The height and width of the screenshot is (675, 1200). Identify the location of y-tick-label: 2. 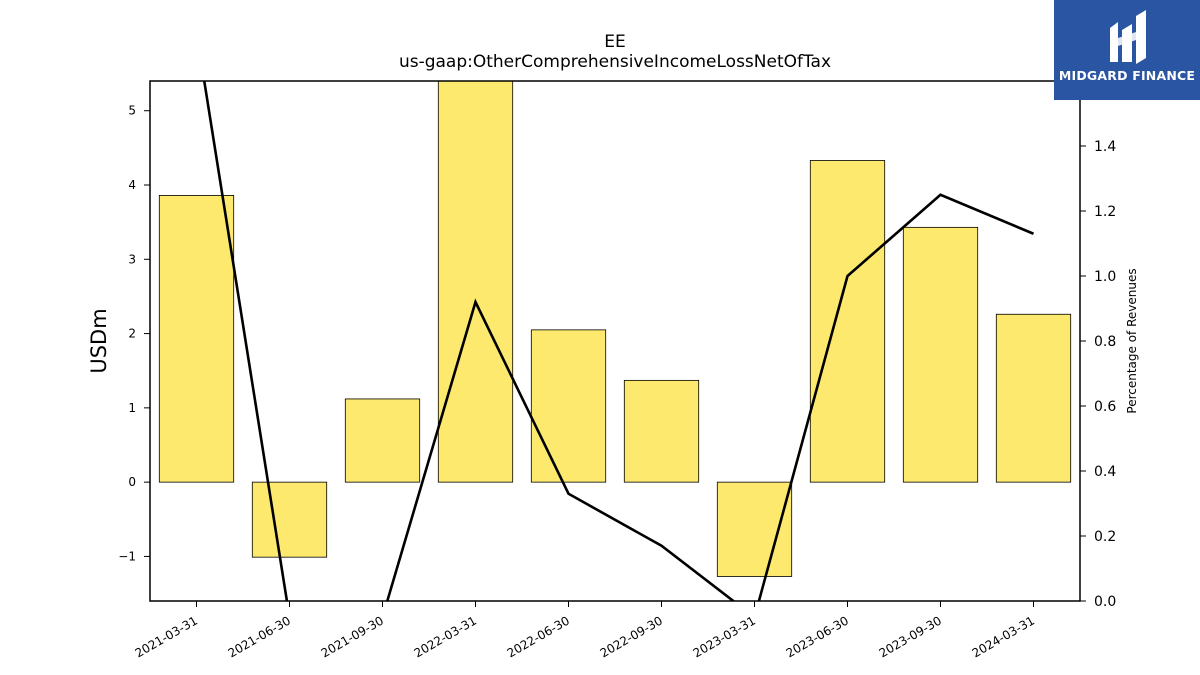
(132, 334).